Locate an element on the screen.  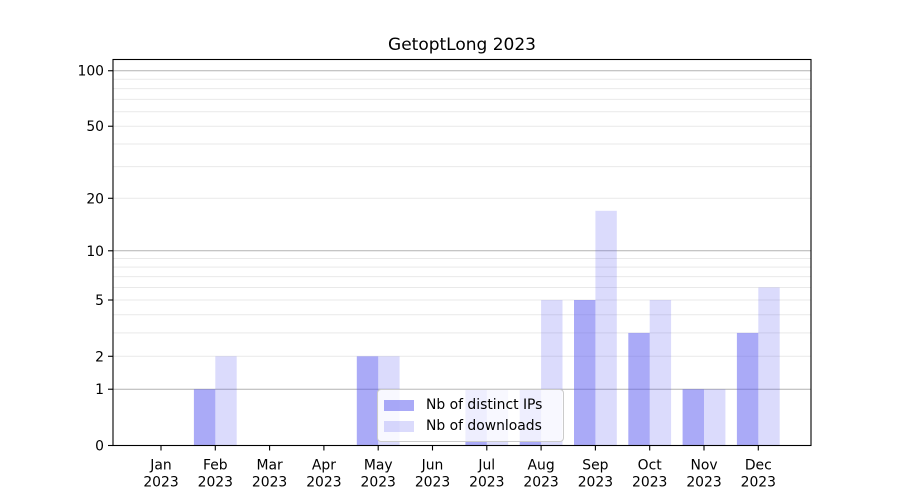
x-tick-label-year-aug: 2023 is located at coordinates (540, 483).